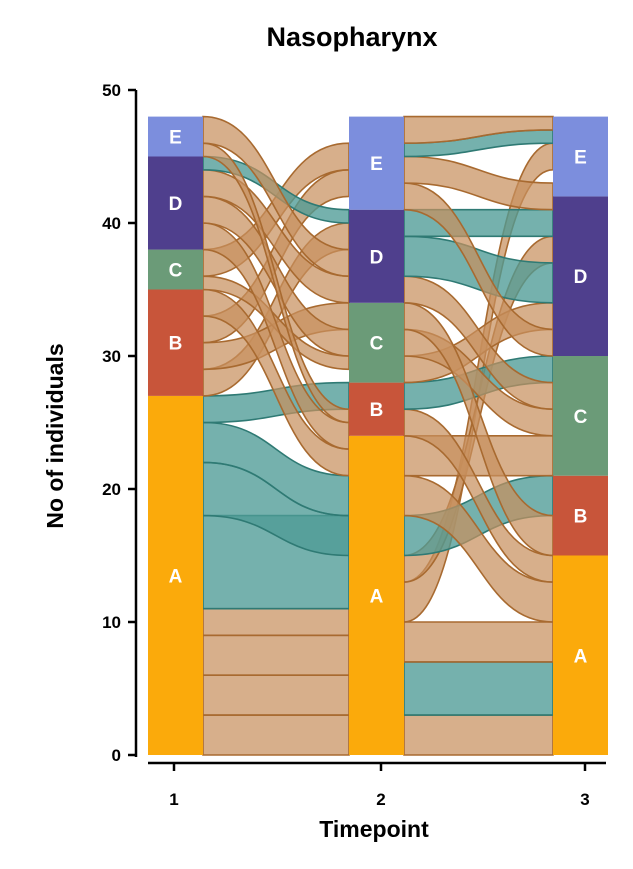  I want to click on stack-t2-label-C: C, so click(377, 344).